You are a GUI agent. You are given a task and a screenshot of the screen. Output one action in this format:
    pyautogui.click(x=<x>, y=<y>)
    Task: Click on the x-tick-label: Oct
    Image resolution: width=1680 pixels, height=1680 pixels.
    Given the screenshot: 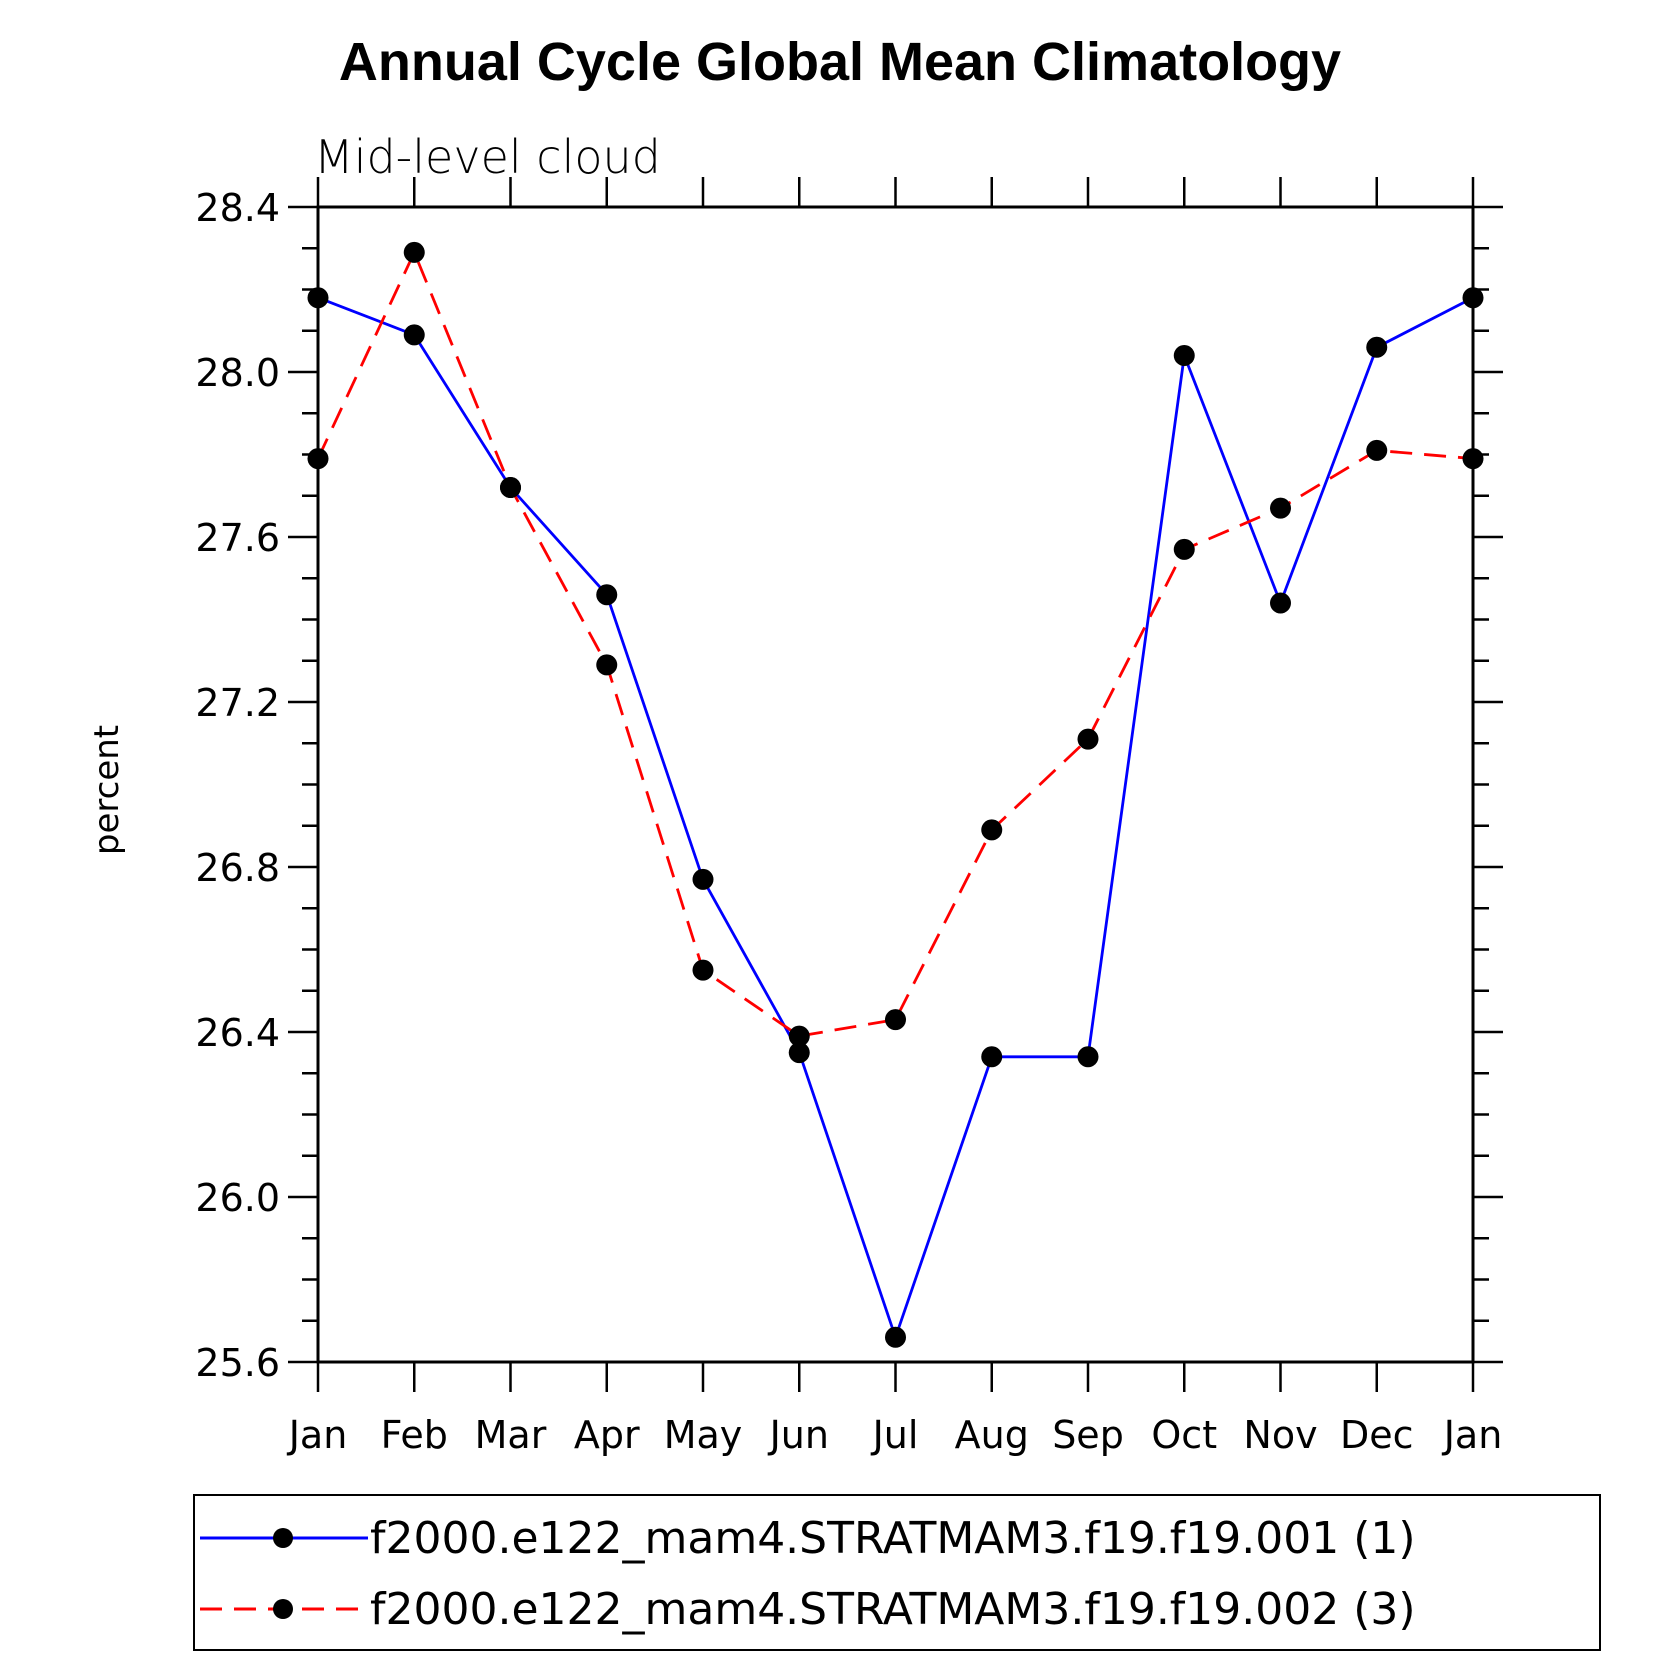 What is the action you would take?
    pyautogui.click(x=1184, y=1435)
    